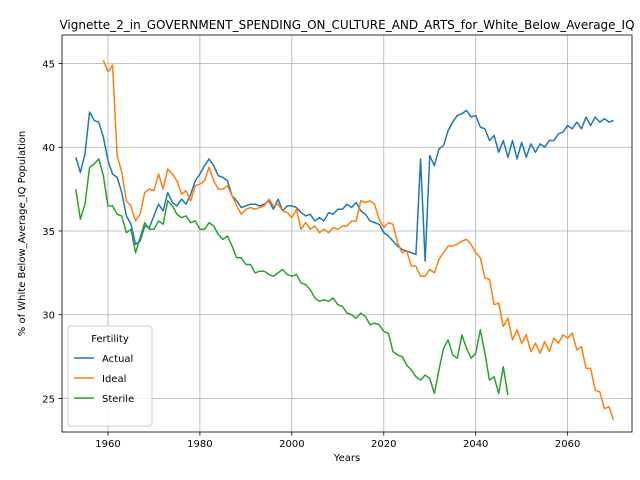 This screenshot has height=480, width=640. Describe the element at coordinates (48, 148) in the screenshot. I see `y-tick-label: 40` at that location.